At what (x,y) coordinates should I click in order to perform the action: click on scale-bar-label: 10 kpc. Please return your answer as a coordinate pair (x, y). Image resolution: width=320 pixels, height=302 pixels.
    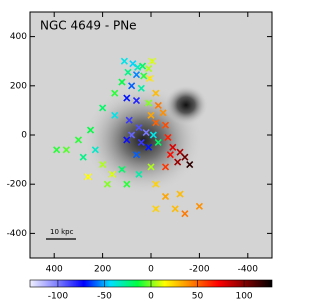
    Looking at the image, I should click on (62, 232).